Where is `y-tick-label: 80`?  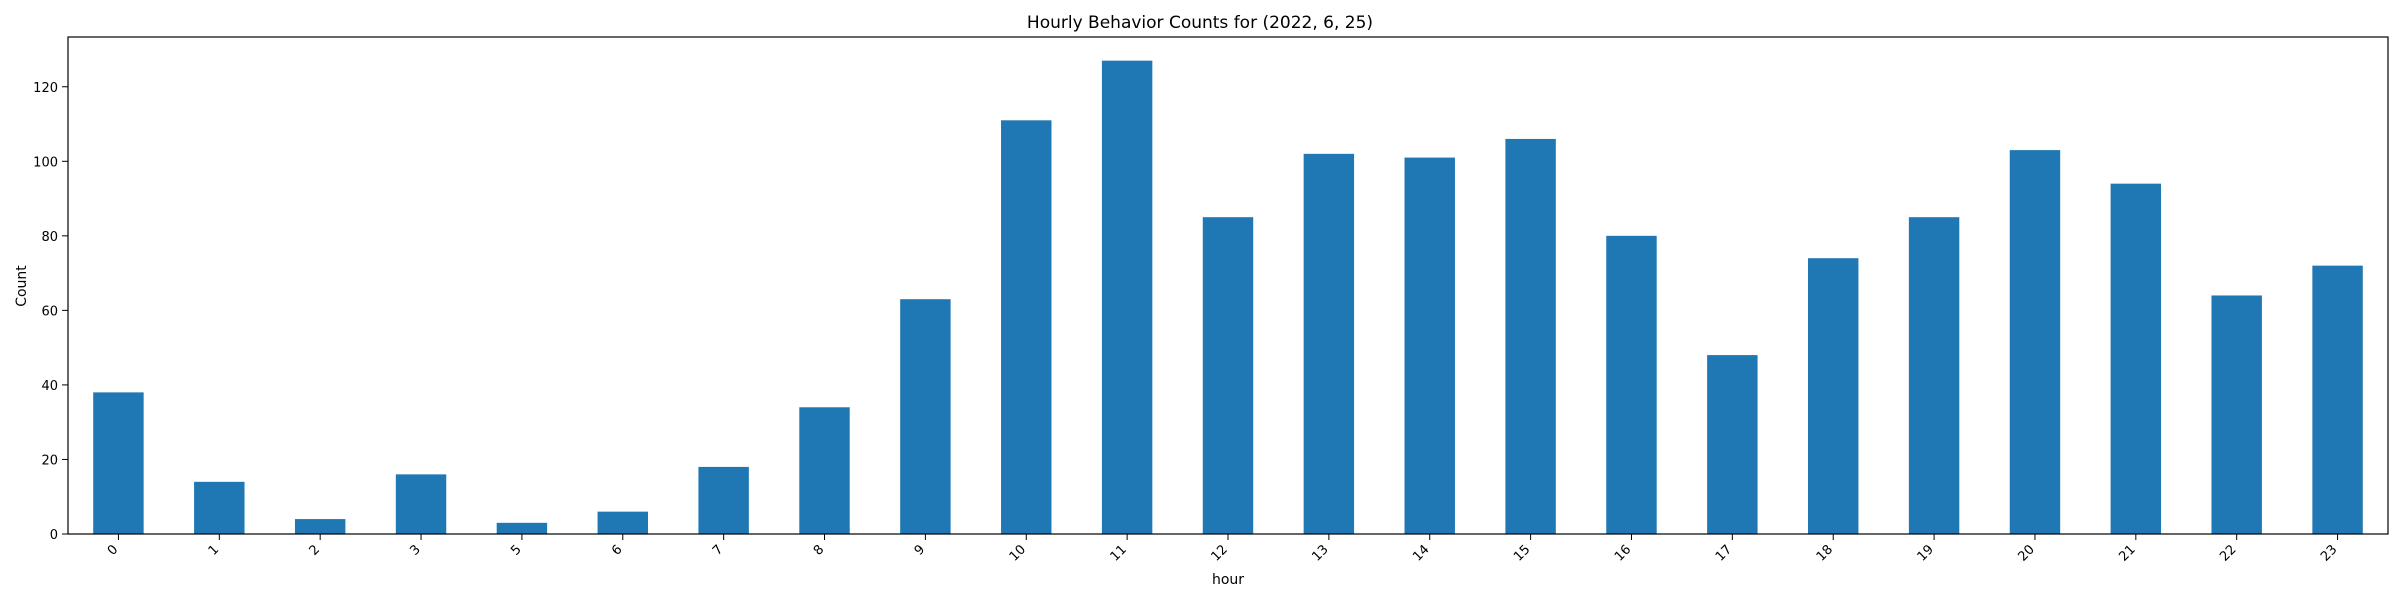 y-tick-label: 80 is located at coordinates (49, 237).